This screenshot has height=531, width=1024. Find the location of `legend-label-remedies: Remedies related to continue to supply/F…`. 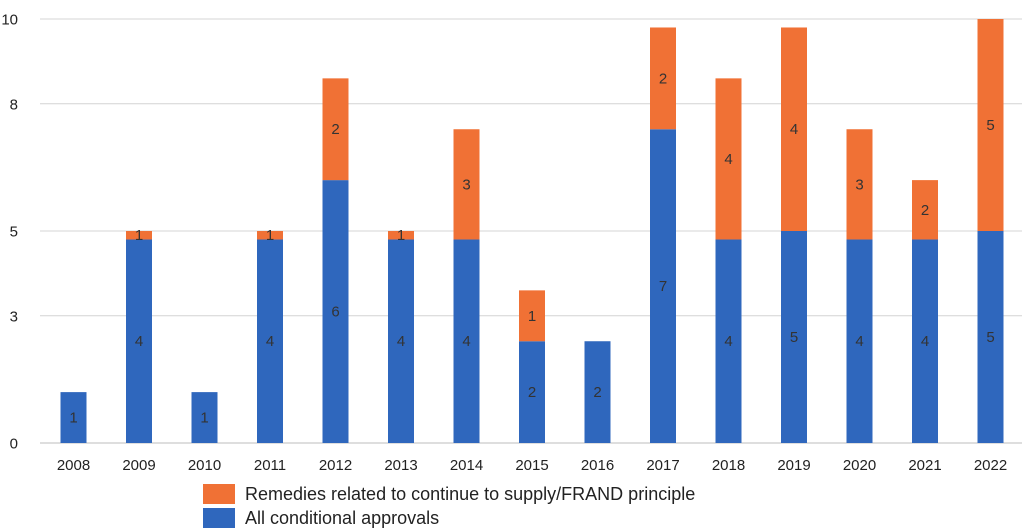

legend-label-remedies: Remedies related to continue to supply/F… is located at coordinates (470, 494).